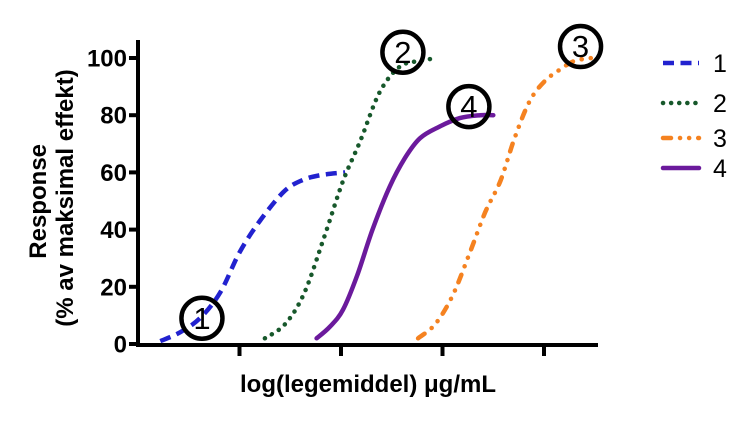 This screenshot has height=426, width=750. Describe the element at coordinates (113, 287) in the screenshot. I see `y-tick-label: 20` at that location.